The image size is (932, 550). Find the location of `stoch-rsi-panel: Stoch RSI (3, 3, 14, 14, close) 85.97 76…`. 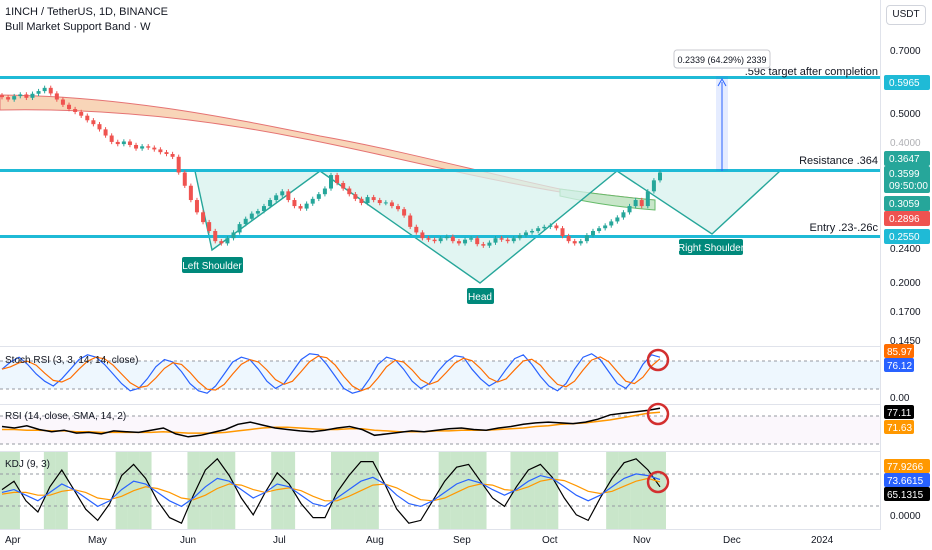

stoch-rsi-panel: Stoch RSI (3, 3, 14, 14, close) 85.97 76… is located at coordinates (457, 374).